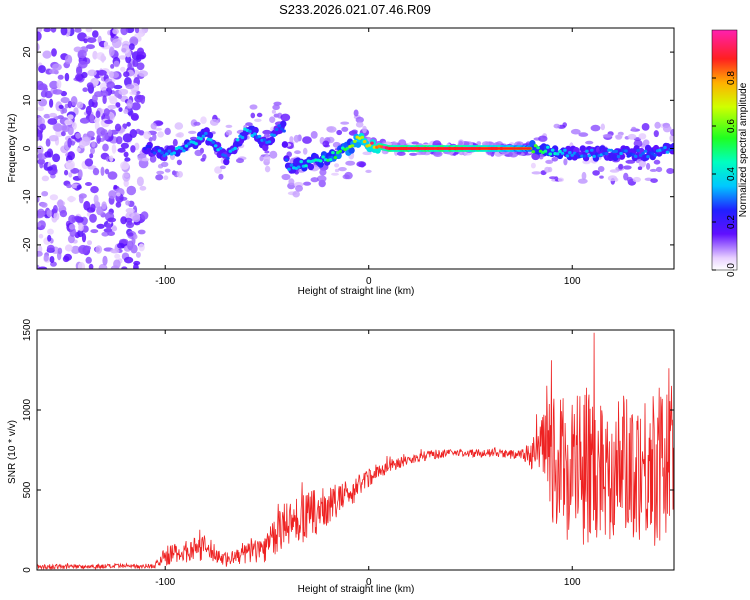  I want to click on spectrogram-ytick-label: 10, so click(27, 100).